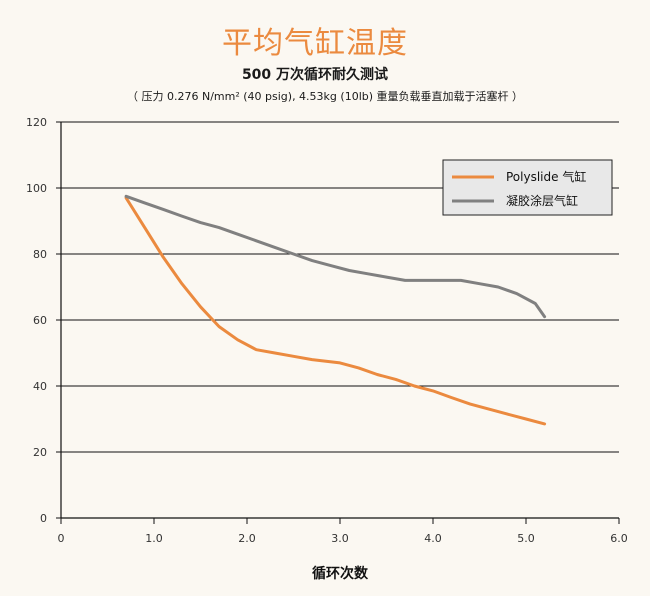  I want to click on y-tick-labels: 0 20 40 60 80 100 120, so click(36, 320).